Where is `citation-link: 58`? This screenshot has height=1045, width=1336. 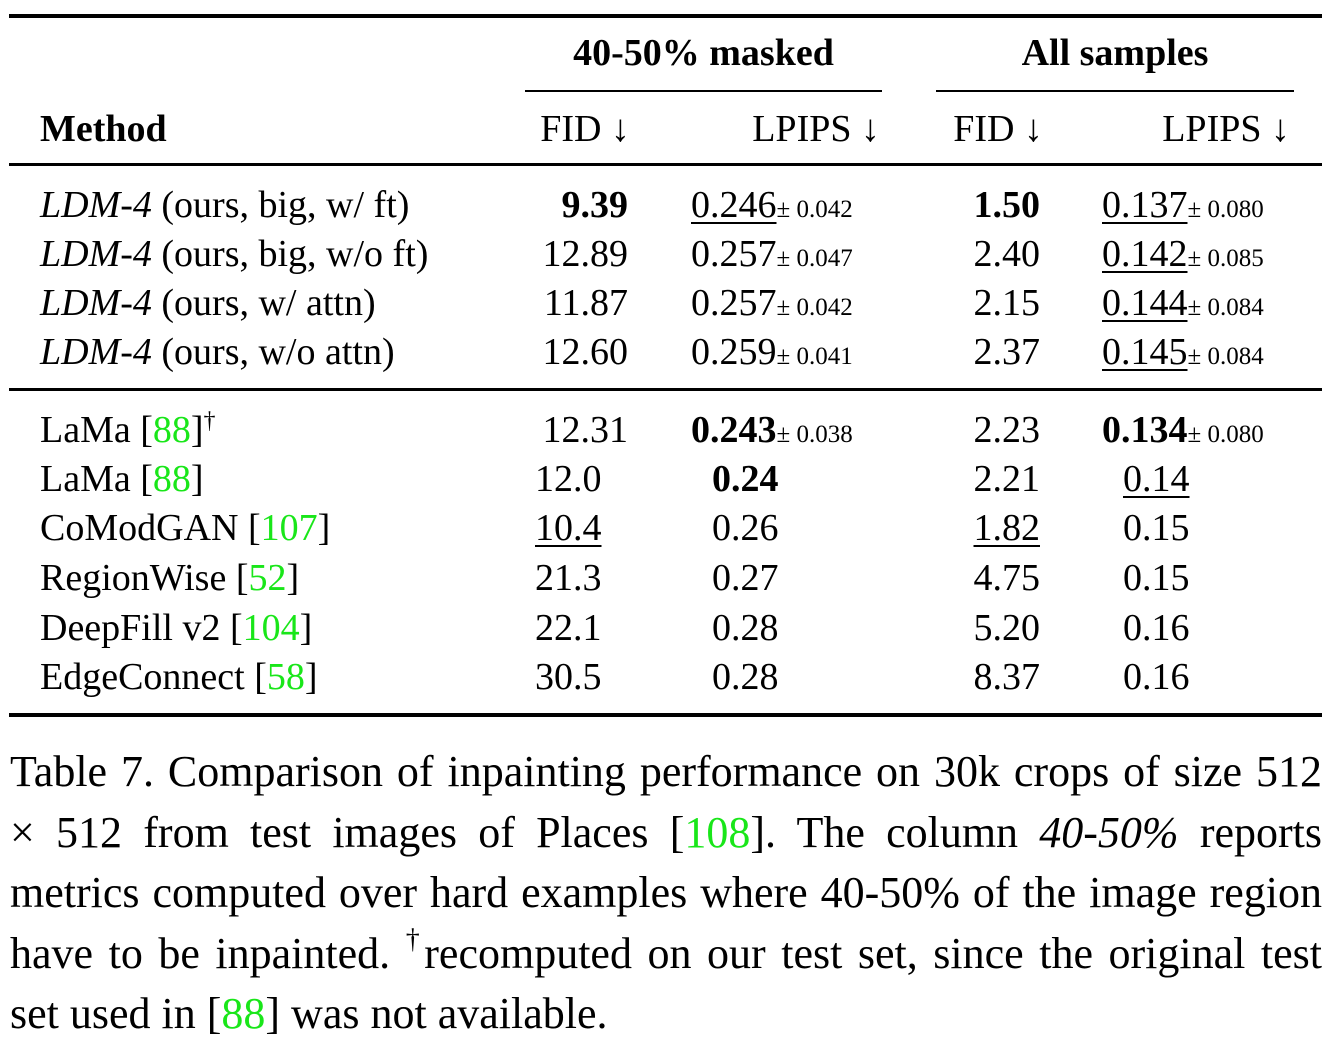 citation-link: 58 is located at coordinates (285, 677).